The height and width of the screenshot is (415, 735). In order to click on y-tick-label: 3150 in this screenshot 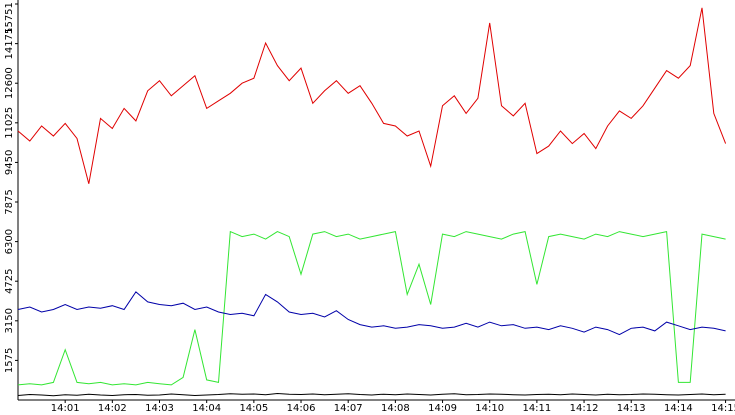, I will do `click(9, 320)`.